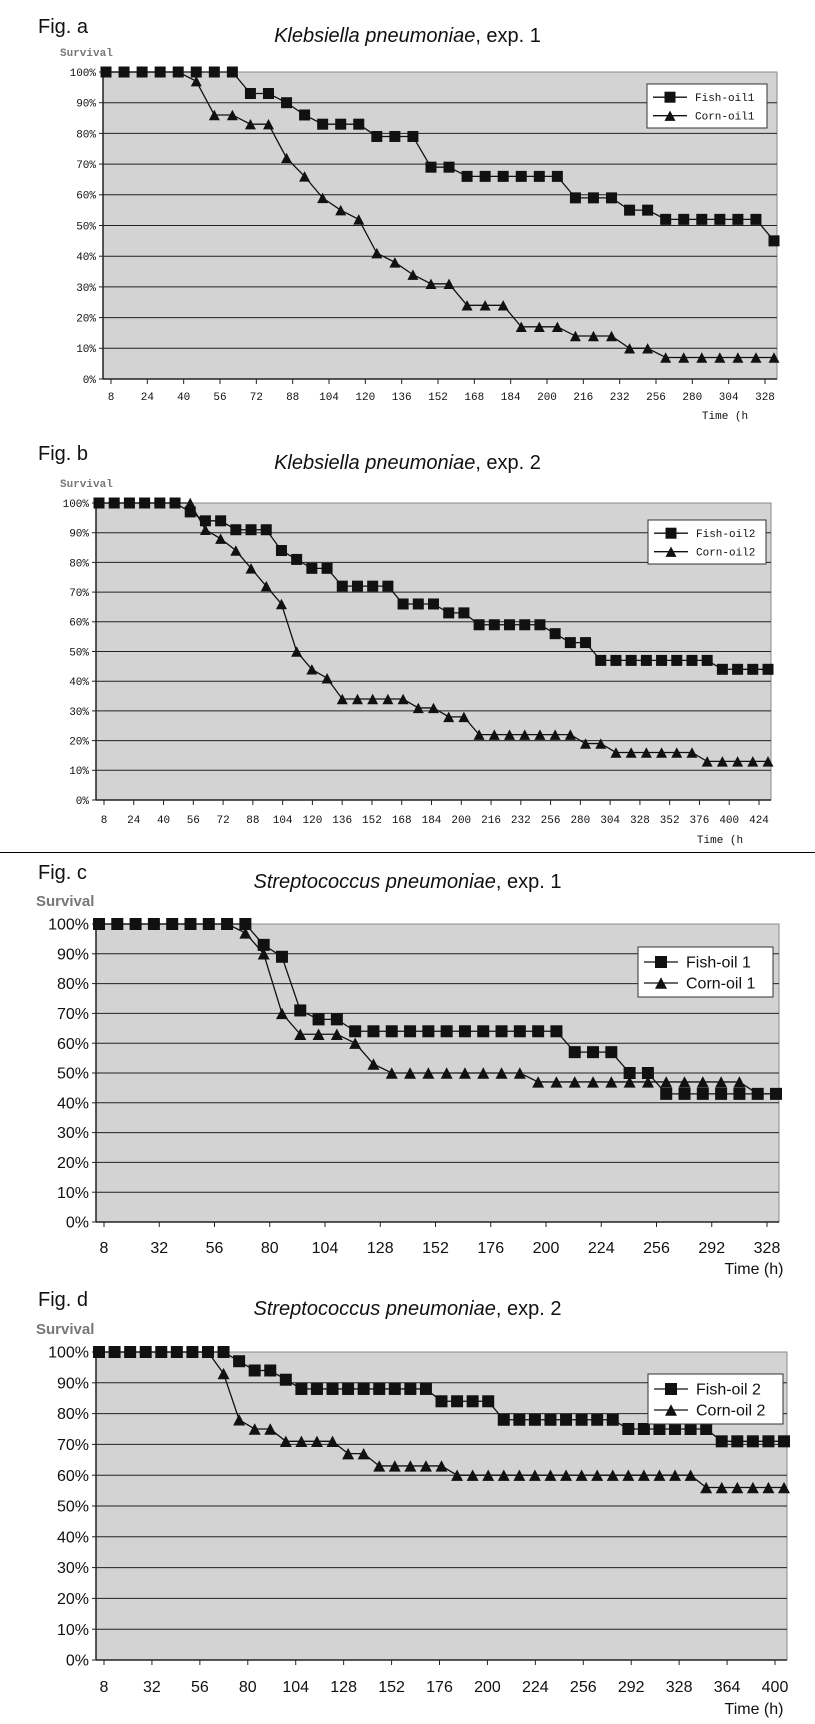  I want to click on chart-title: Streptococcus pneumoniae, exp. 1, so click(407, 882).